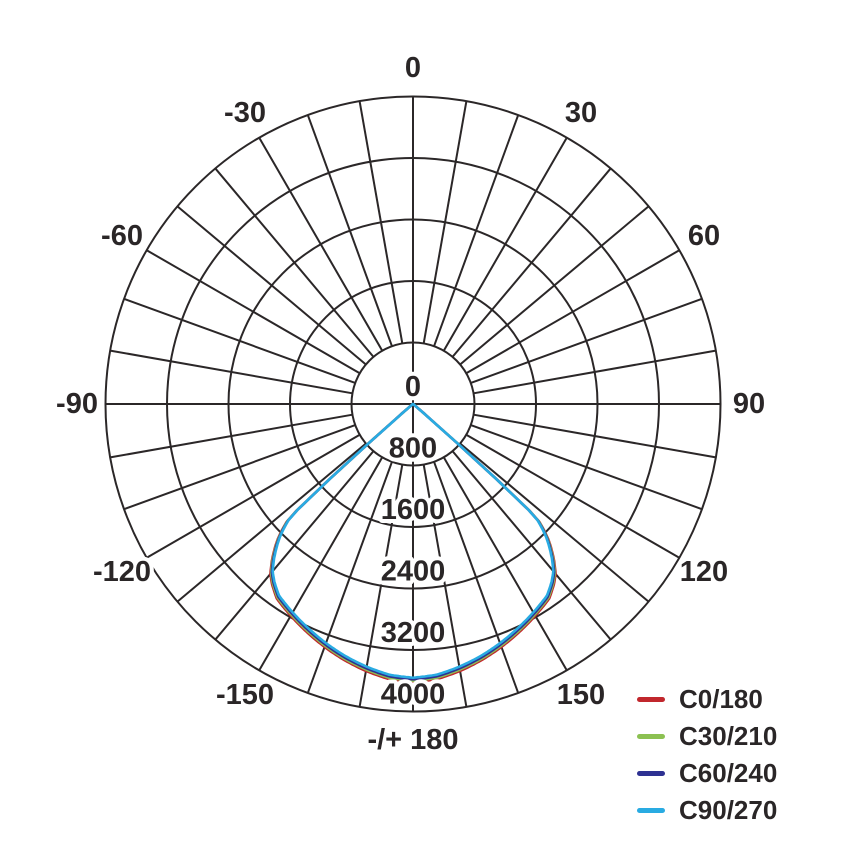  What do you see at coordinates (721, 699) in the screenshot?
I see `legend-label-c0-180: C0/180` at bounding box center [721, 699].